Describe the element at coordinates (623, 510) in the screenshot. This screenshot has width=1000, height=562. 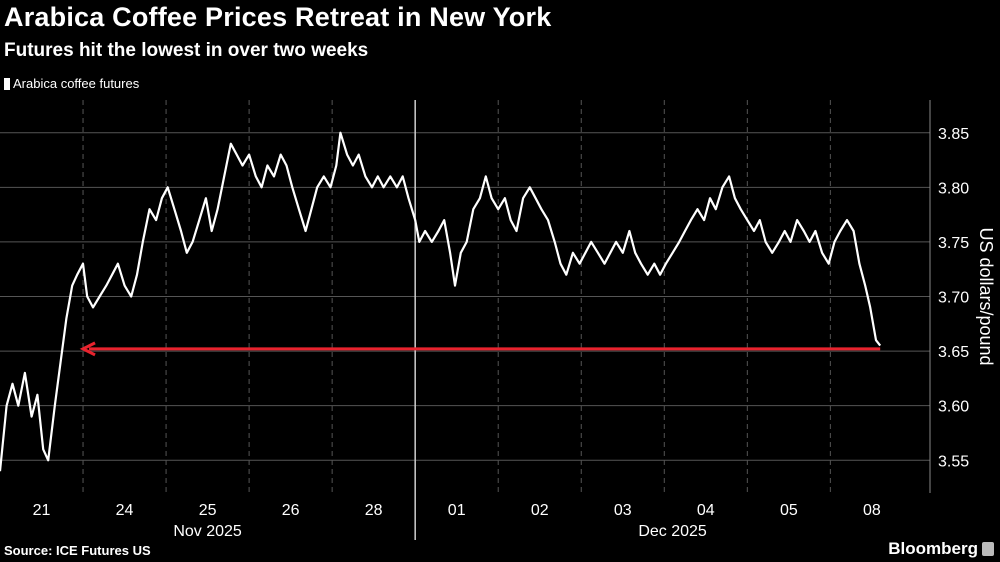
I see `x-tick-label: 03` at that location.